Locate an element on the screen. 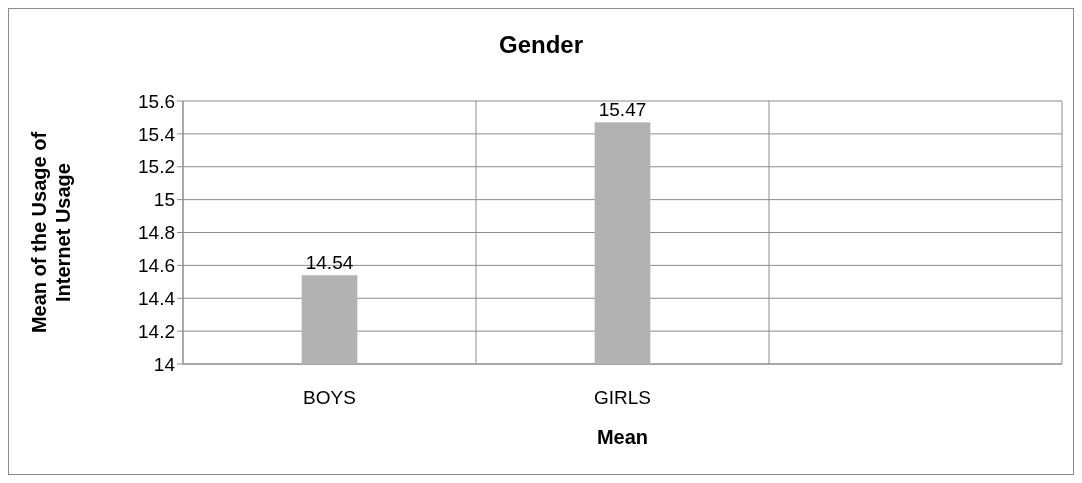 Image resolution: width=1082 pixels, height=483 pixels. x-tick-label: GIRLS is located at coordinates (622, 397).